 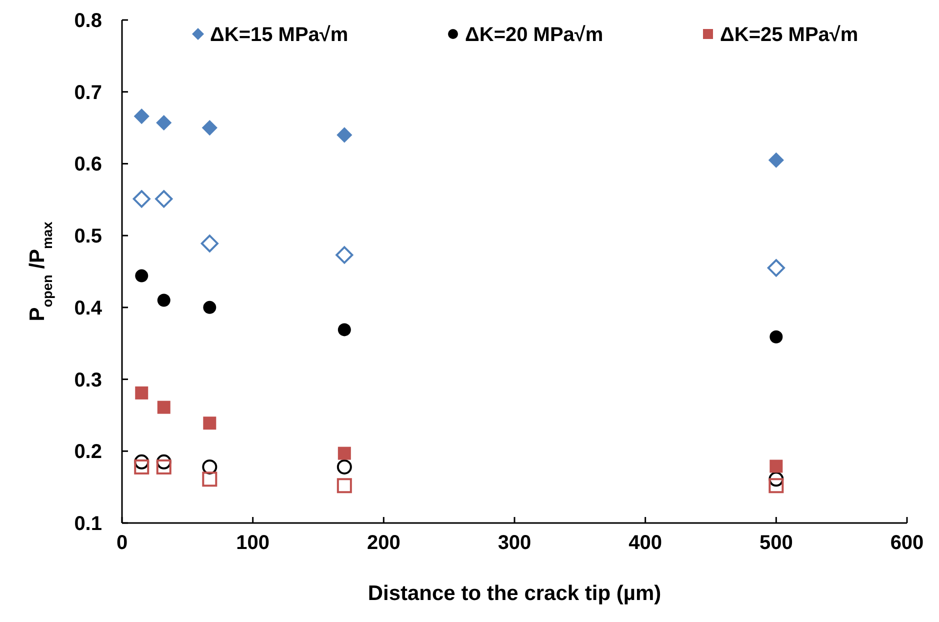 What do you see at coordinates (88, 93) in the screenshot?
I see `y-tick-label: 0.7` at bounding box center [88, 93].